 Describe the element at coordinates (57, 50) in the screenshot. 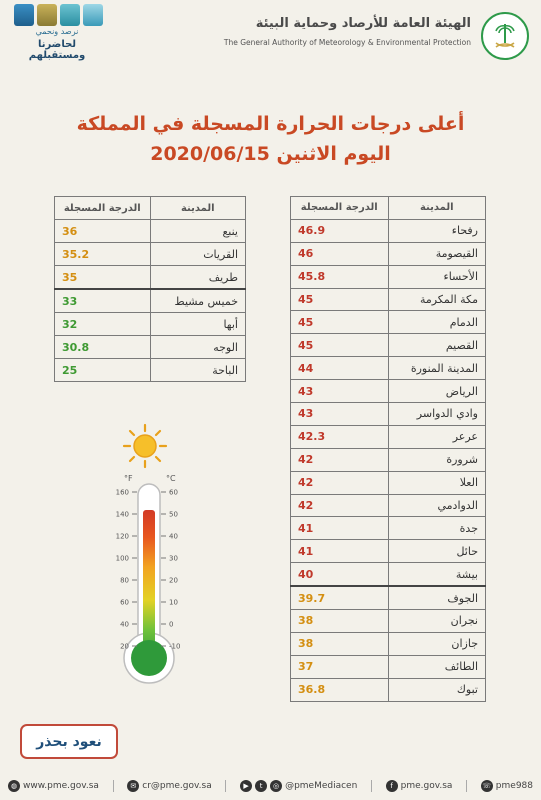

I see `slogan-main: لحاضرنا ومستقبلهم` at that location.